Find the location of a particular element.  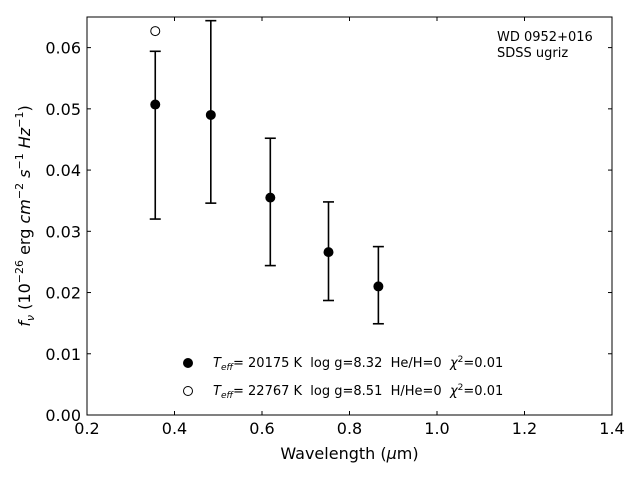

y-tick-label: 0.04 is located at coordinates (63, 170).